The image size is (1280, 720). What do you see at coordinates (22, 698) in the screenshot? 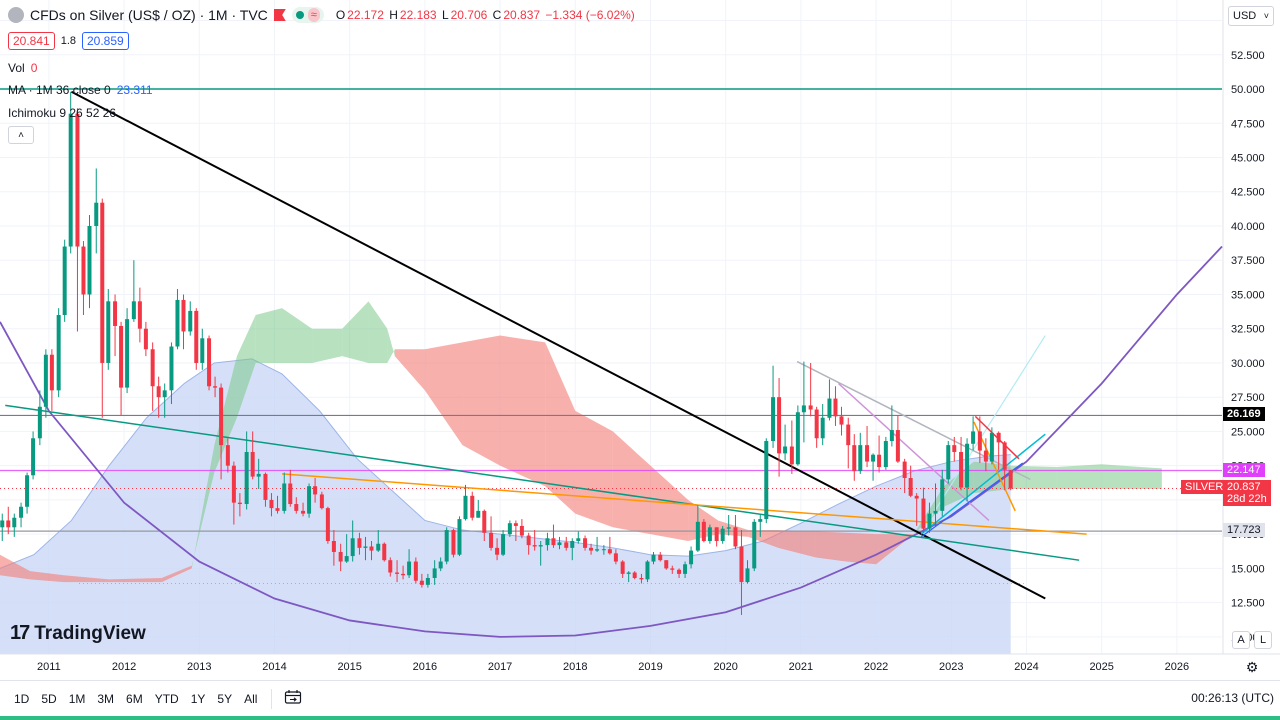
I see `range-1d: 1D` at bounding box center [22, 698].